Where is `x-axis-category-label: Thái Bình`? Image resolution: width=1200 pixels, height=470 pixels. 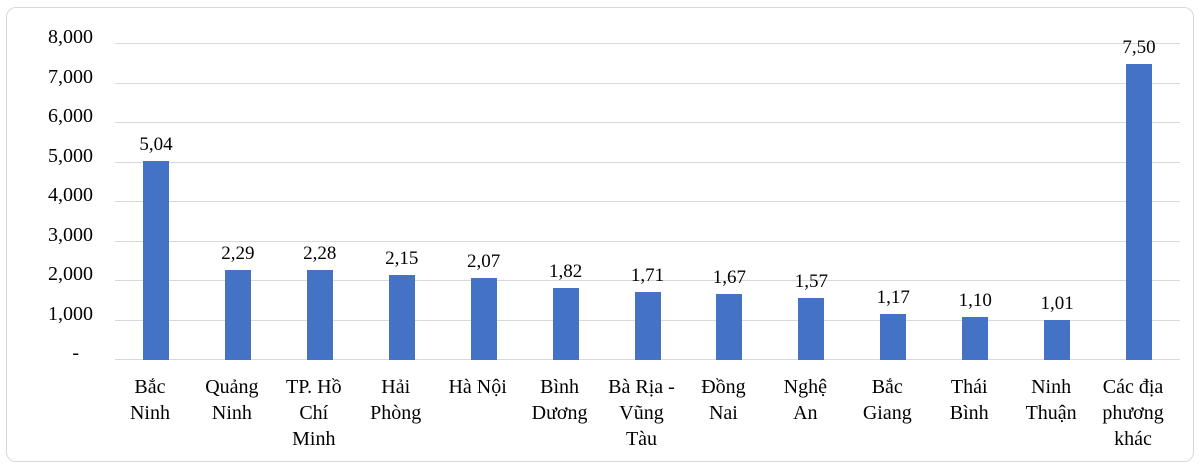 x-axis-category-label: Thái Bình is located at coordinates (969, 400).